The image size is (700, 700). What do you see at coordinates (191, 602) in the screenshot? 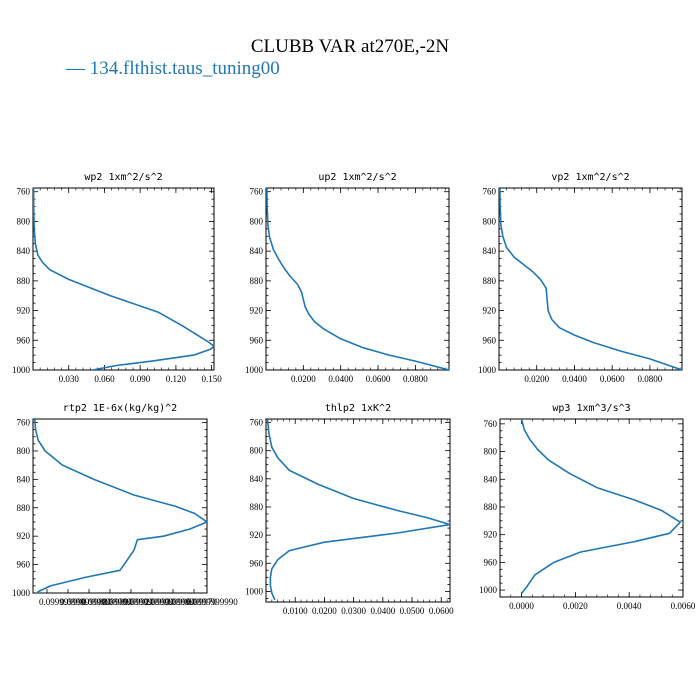
I see `x-tick-label: 0.0999999970` at bounding box center [191, 602].